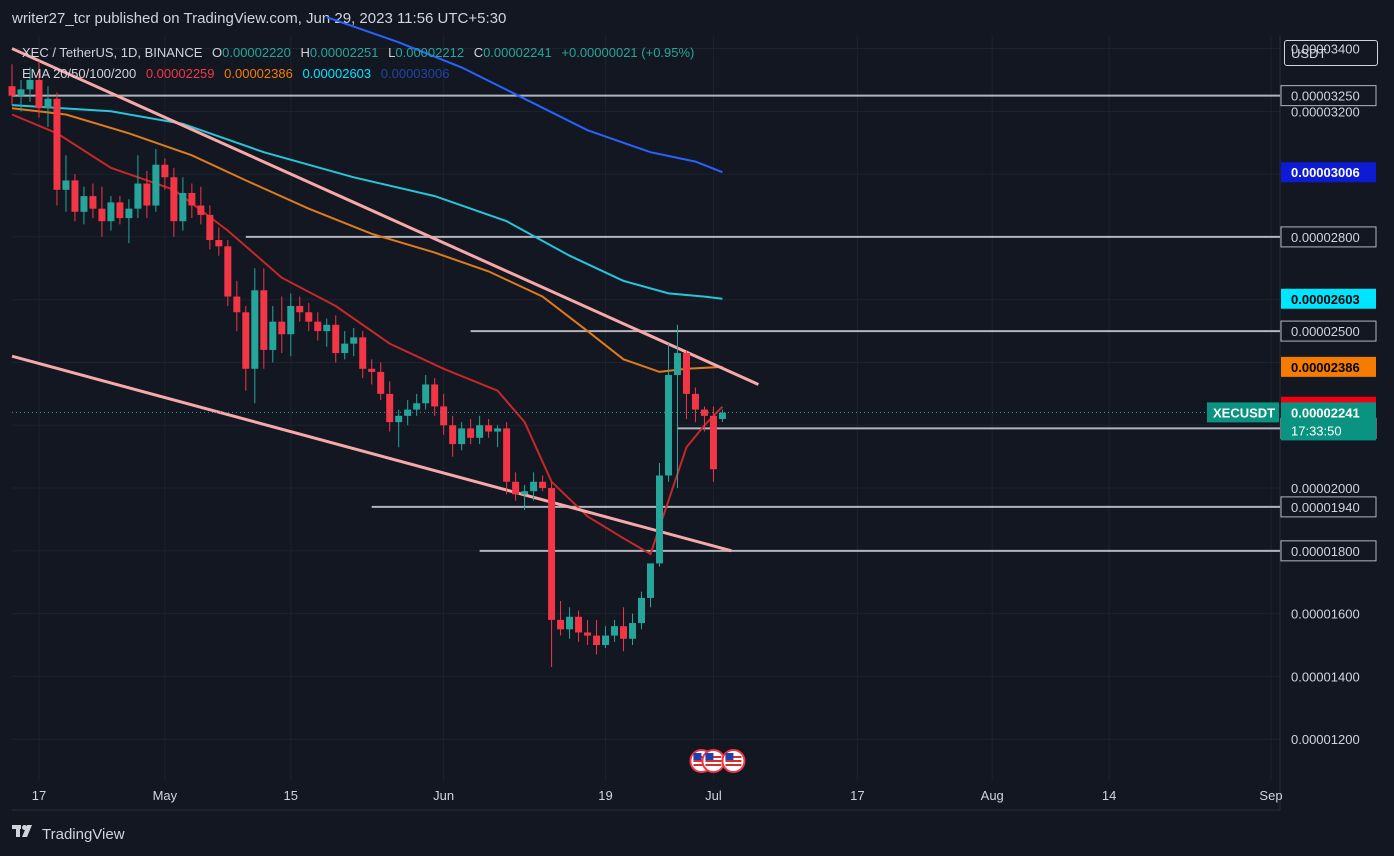  Describe the element at coordinates (291, 795) in the screenshot. I see `time-tick-label: 15` at that location.